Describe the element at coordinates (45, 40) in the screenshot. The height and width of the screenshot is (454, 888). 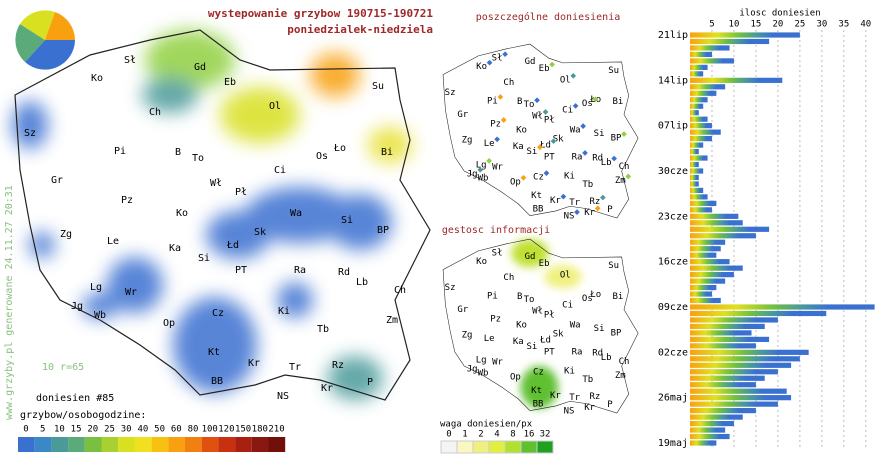
I see `pie` at that location.